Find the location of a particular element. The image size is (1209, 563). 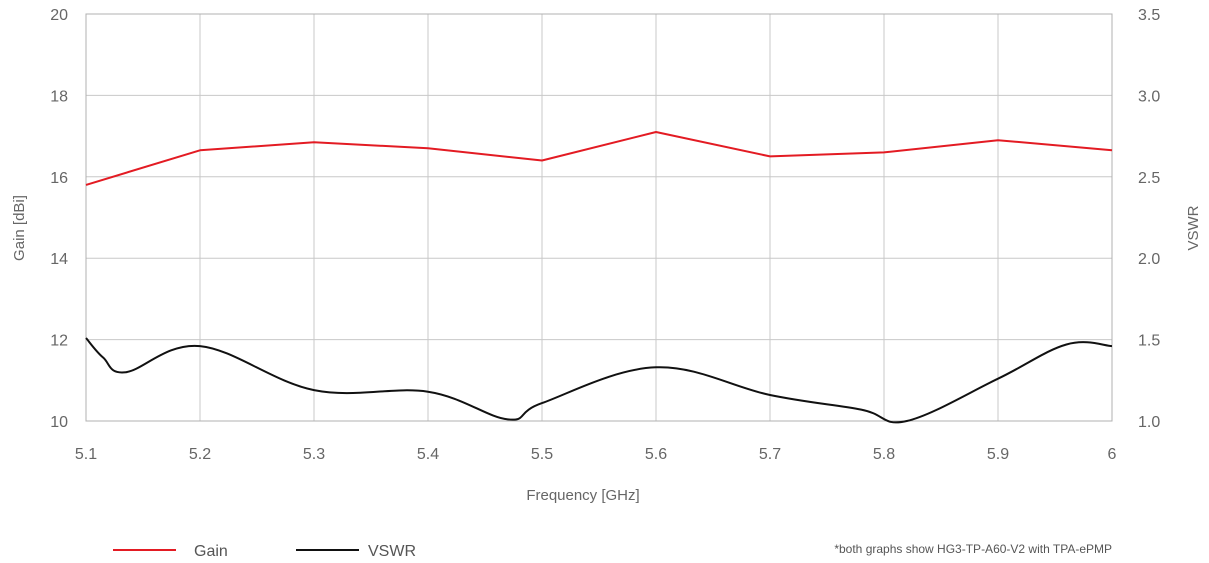

y2-axis-ticks: 1.0 1.5 2.0 2.5 3.0 3.5 is located at coordinates (1149, 219).